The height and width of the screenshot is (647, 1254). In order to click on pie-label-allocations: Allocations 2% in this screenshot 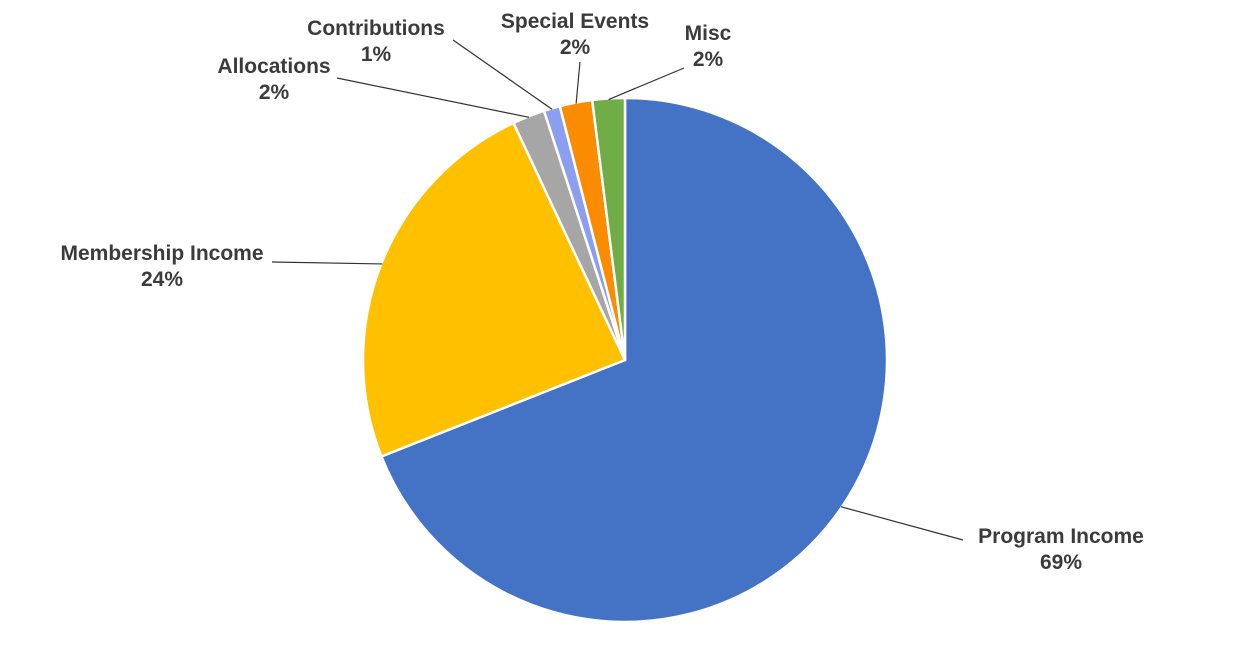, I will do `click(273, 80)`.